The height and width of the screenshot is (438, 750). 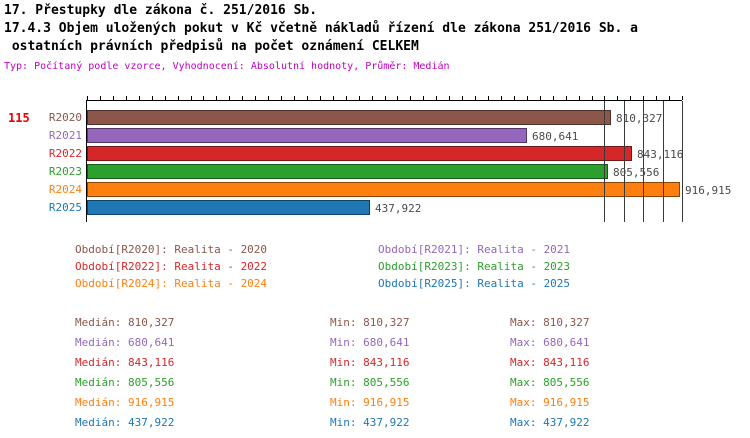 What do you see at coordinates (550, 362) in the screenshot?
I see `stat-max: Max: 843,116` at bounding box center [550, 362].